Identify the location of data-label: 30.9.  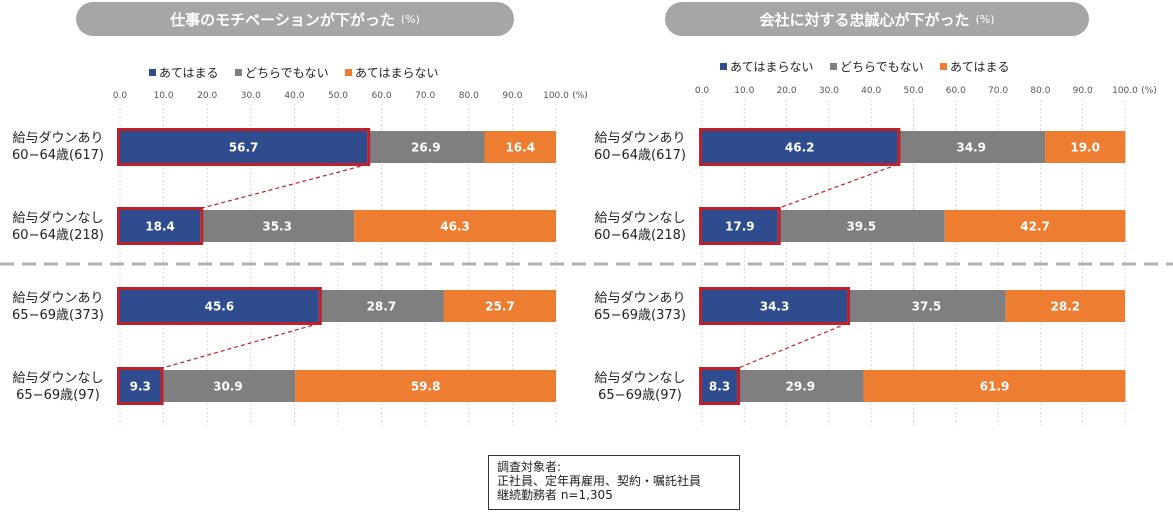
(228, 387).